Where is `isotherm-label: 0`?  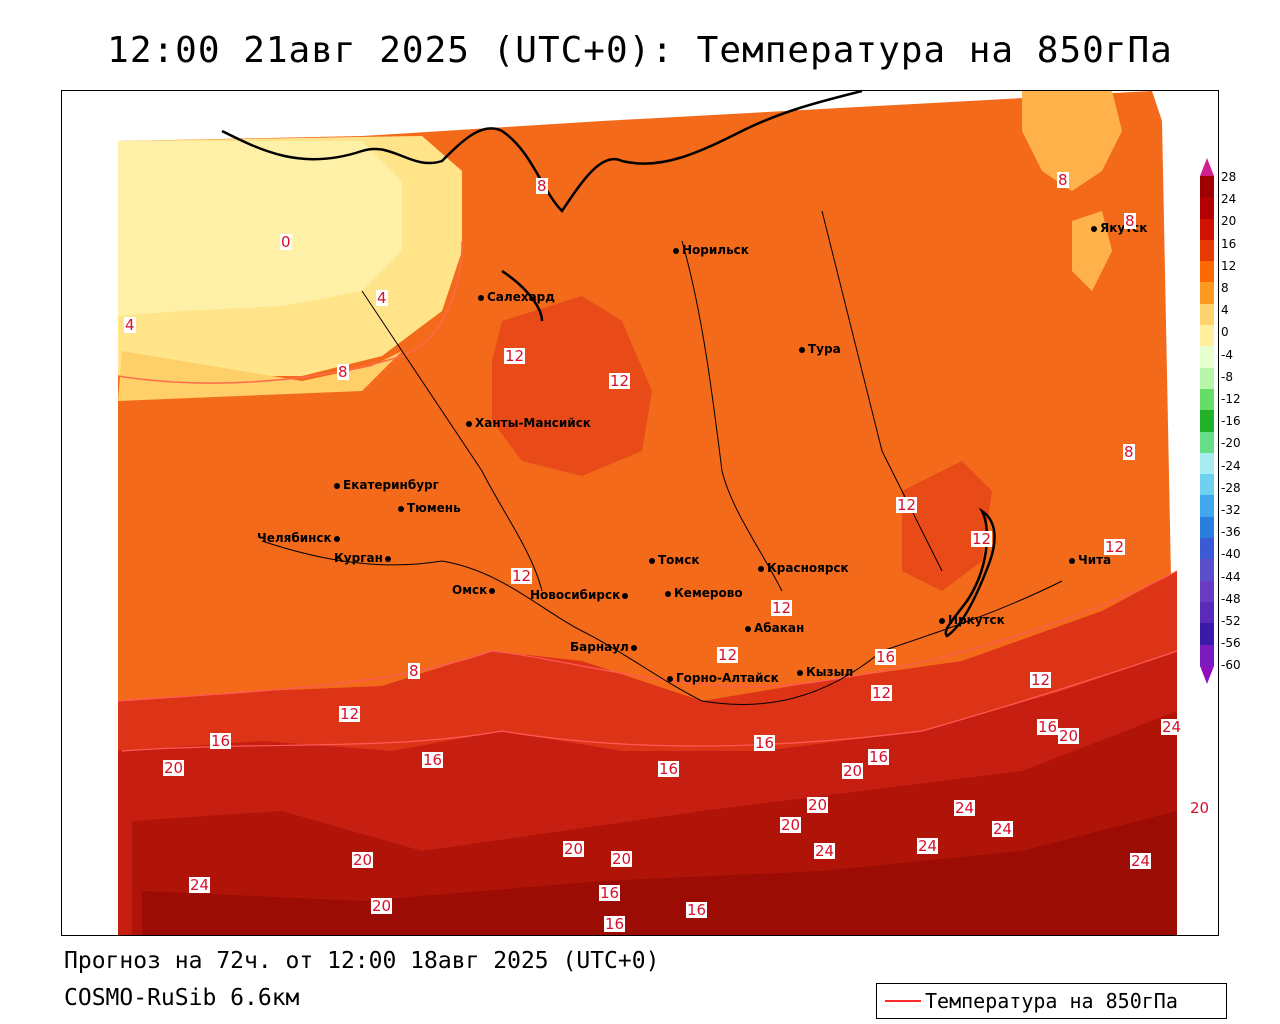
isotherm-label: 0 is located at coordinates (286, 242).